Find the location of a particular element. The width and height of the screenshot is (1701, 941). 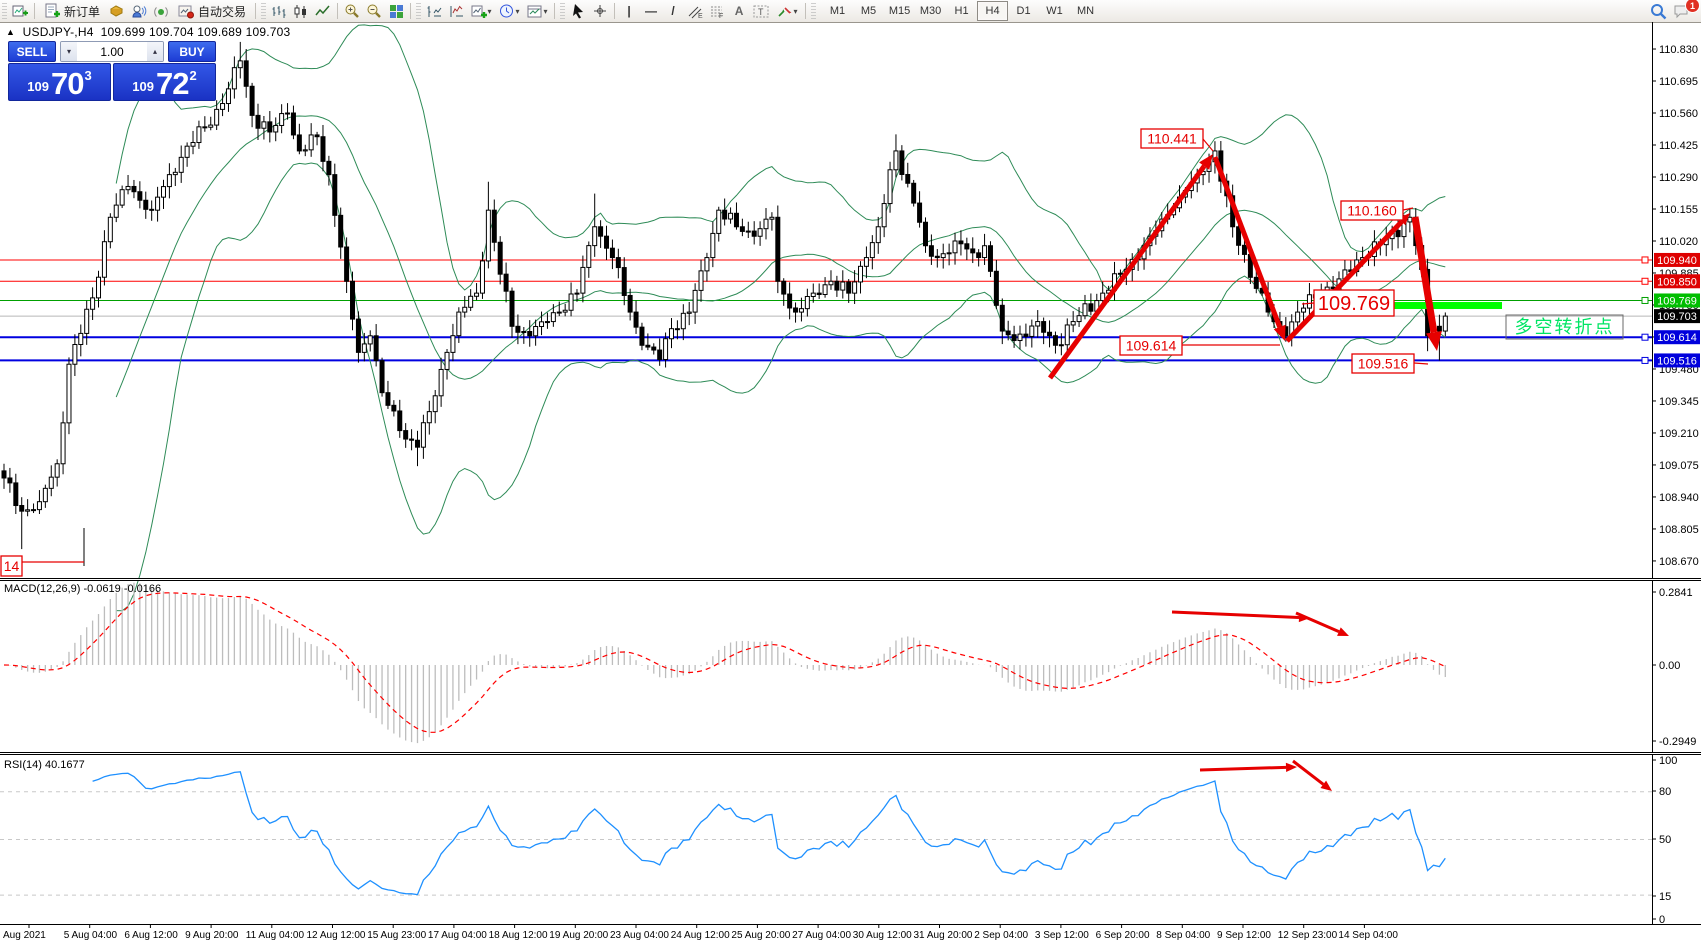

signals-icon is located at coordinates (139, 11).